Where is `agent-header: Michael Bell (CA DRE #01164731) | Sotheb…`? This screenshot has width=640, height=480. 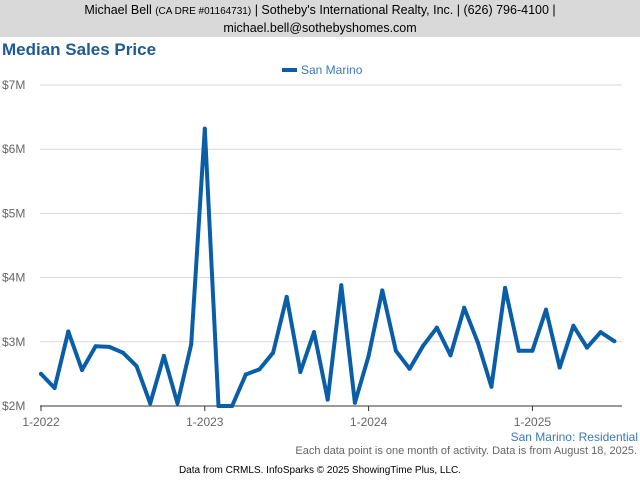 agent-header: Michael Bell (CA DRE #01164731) | Sotheb… is located at coordinates (320, 18).